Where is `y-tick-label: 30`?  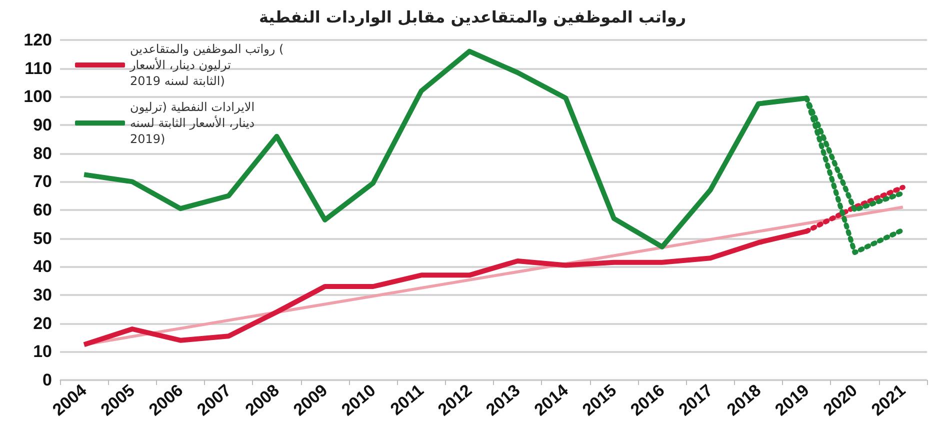
y-tick-label: 30 is located at coordinates (42, 295).